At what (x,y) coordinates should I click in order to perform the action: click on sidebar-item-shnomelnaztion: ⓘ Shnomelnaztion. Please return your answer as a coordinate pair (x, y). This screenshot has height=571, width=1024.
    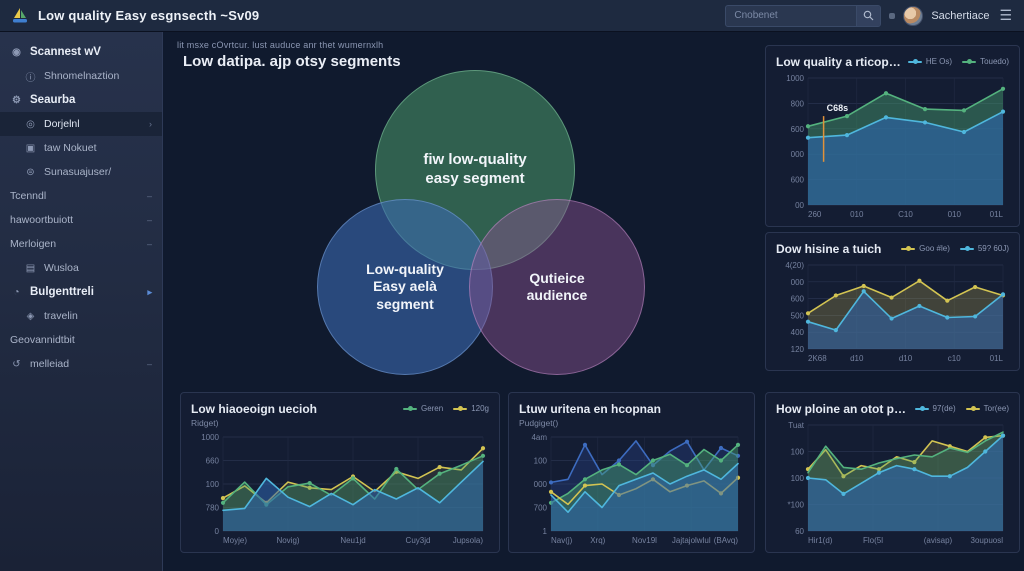
    Looking at the image, I should click on (81, 76).